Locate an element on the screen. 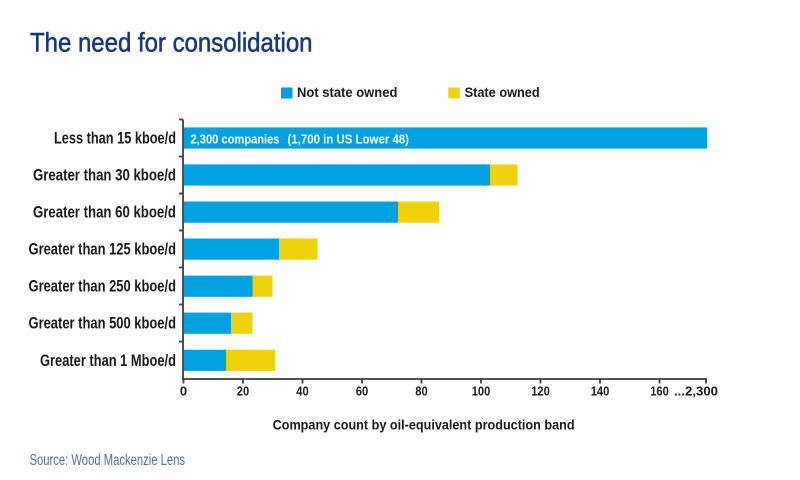 This screenshot has width=800, height=480. svg-text: 100 is located at coordinates (481, 391).